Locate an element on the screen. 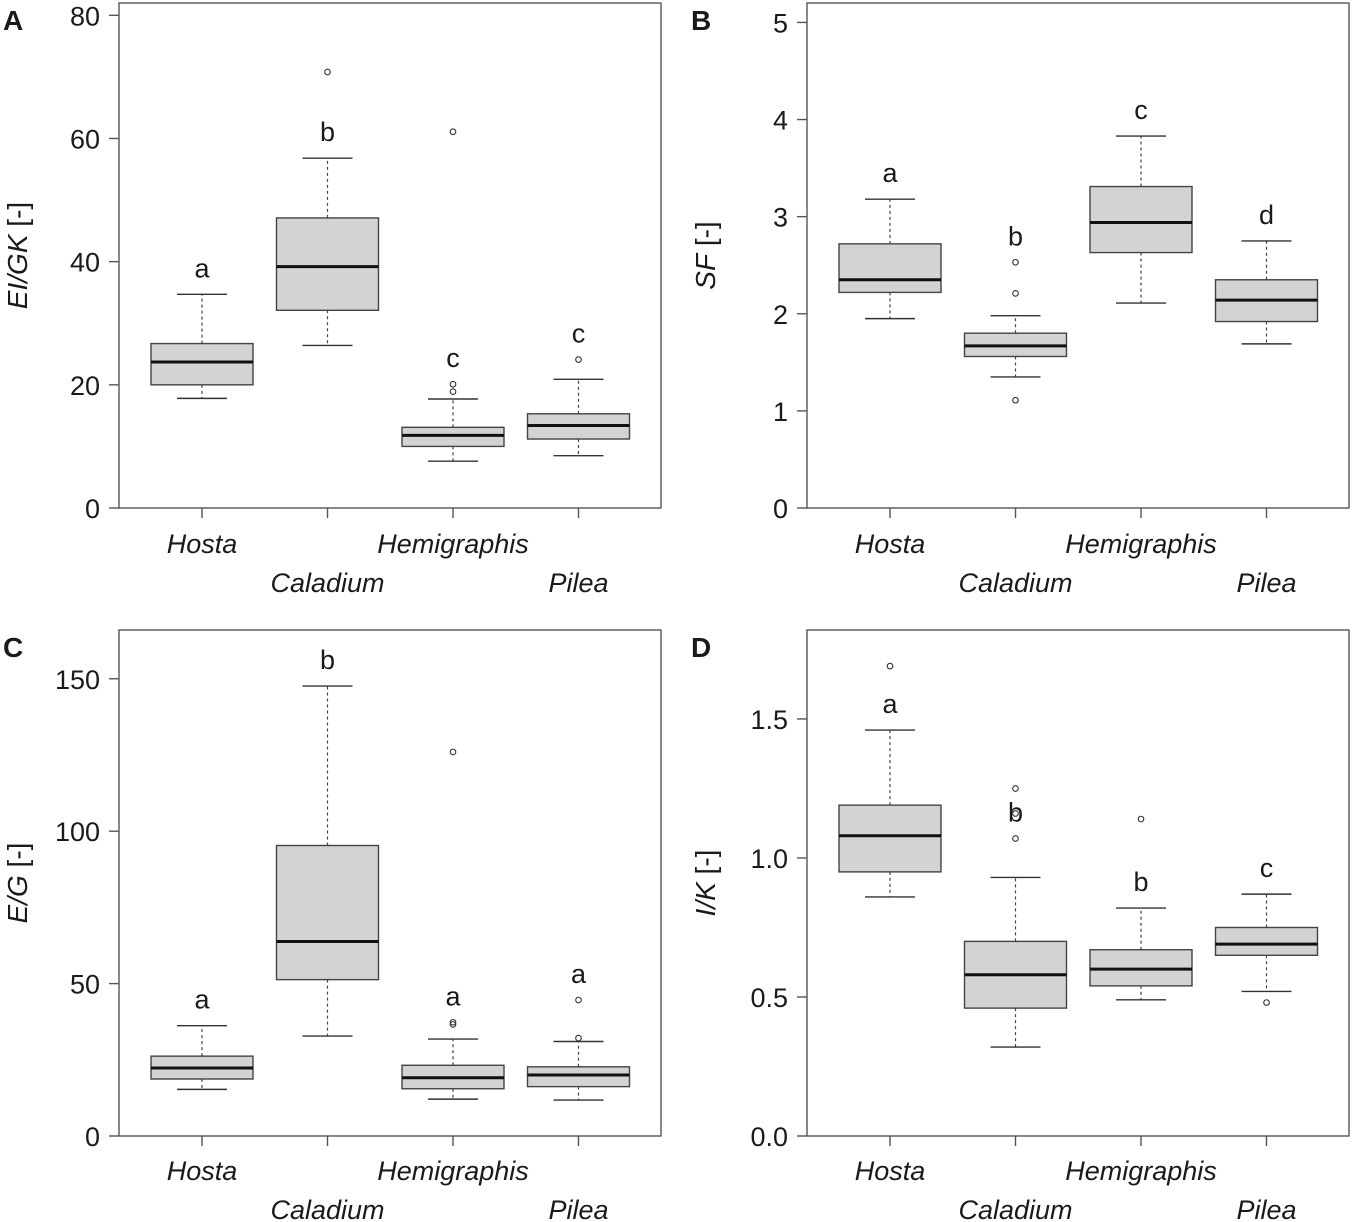 The image size is (1355, 1222). box-pilea: a is located at coordinates (578, 1030).